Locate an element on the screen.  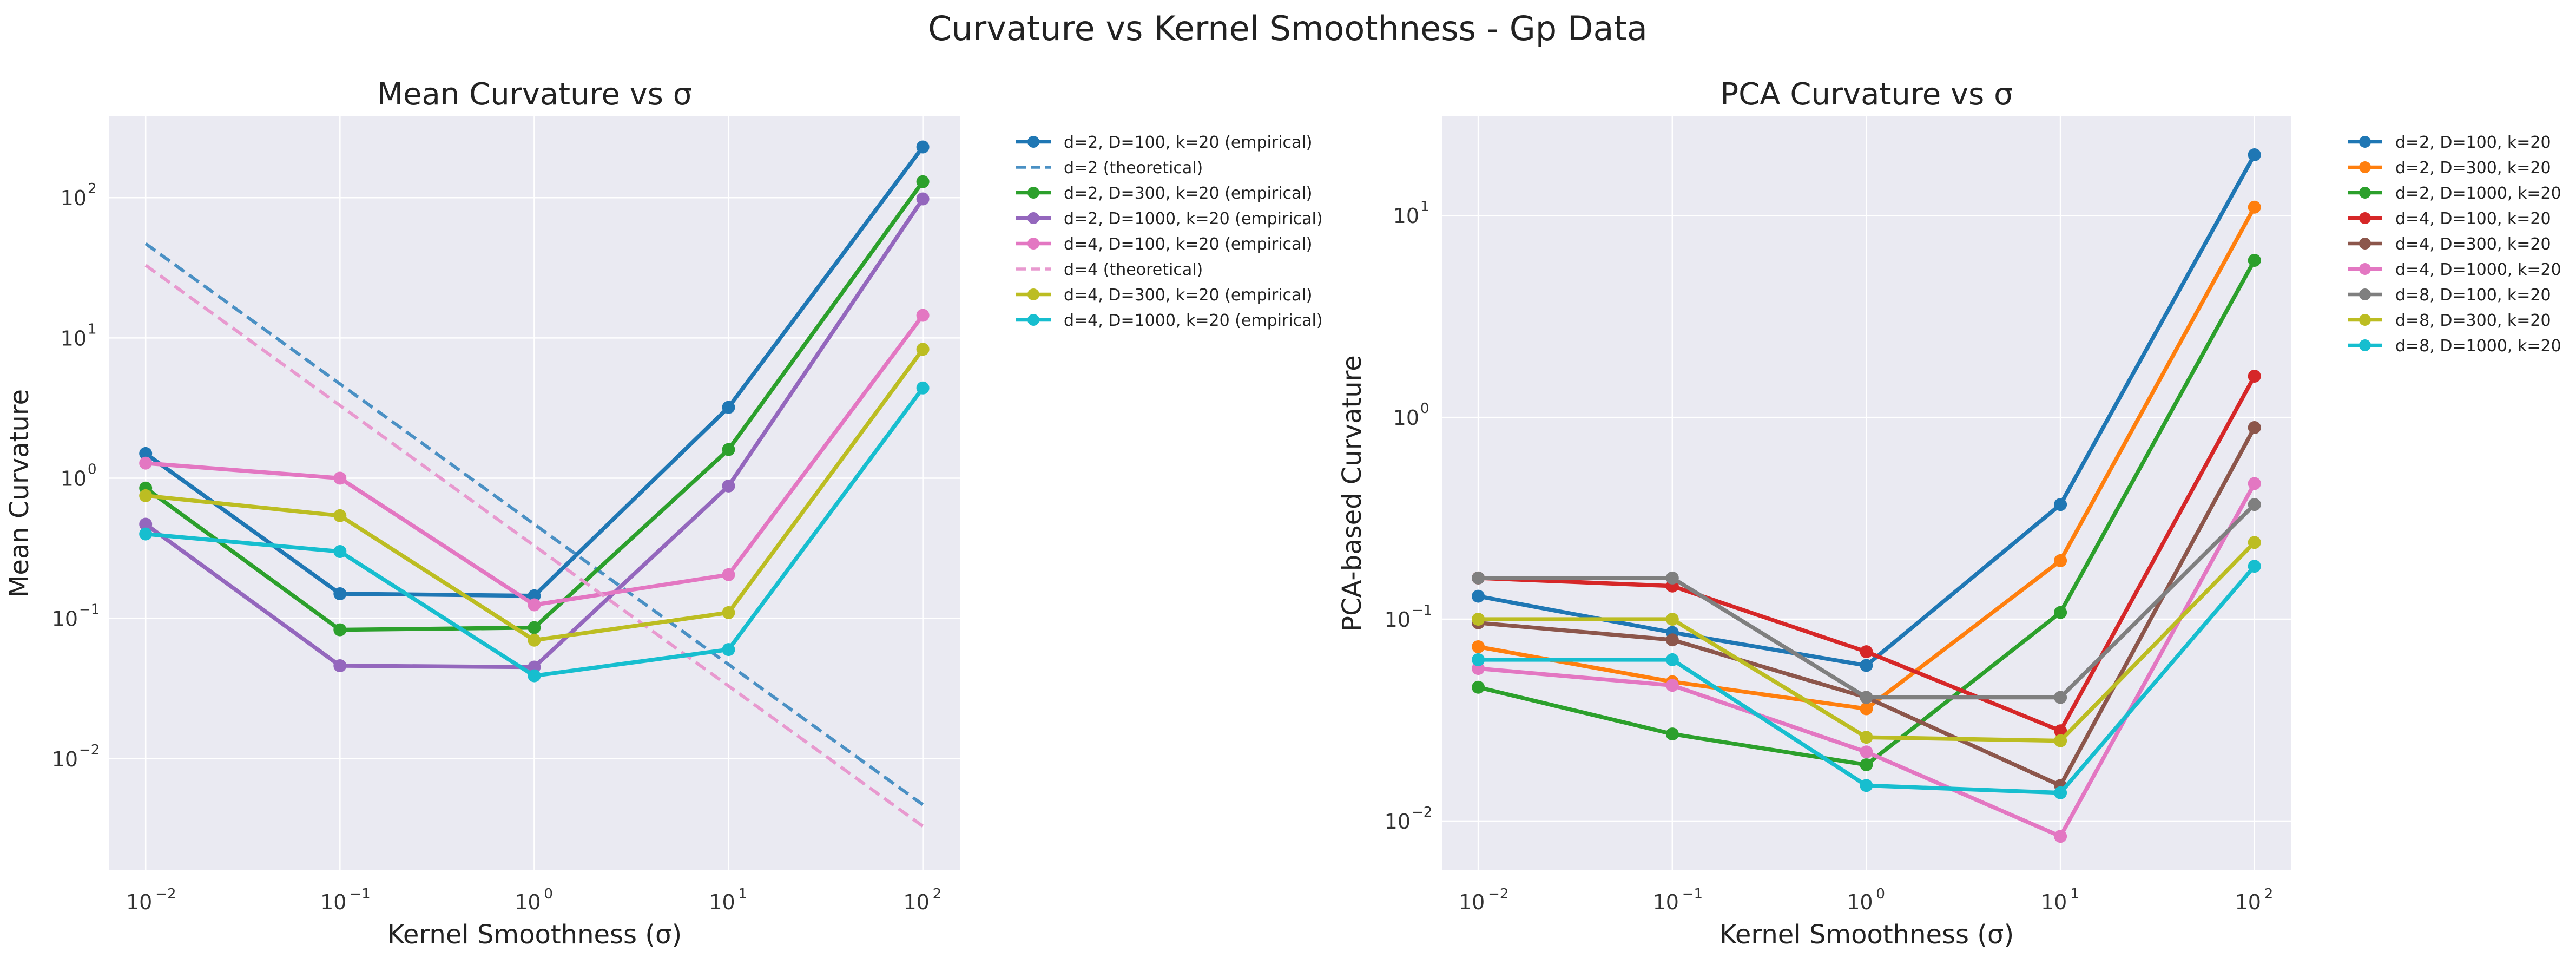
legend-label: d=2, D=300, k=20 is located at coordinates (2473, 169).